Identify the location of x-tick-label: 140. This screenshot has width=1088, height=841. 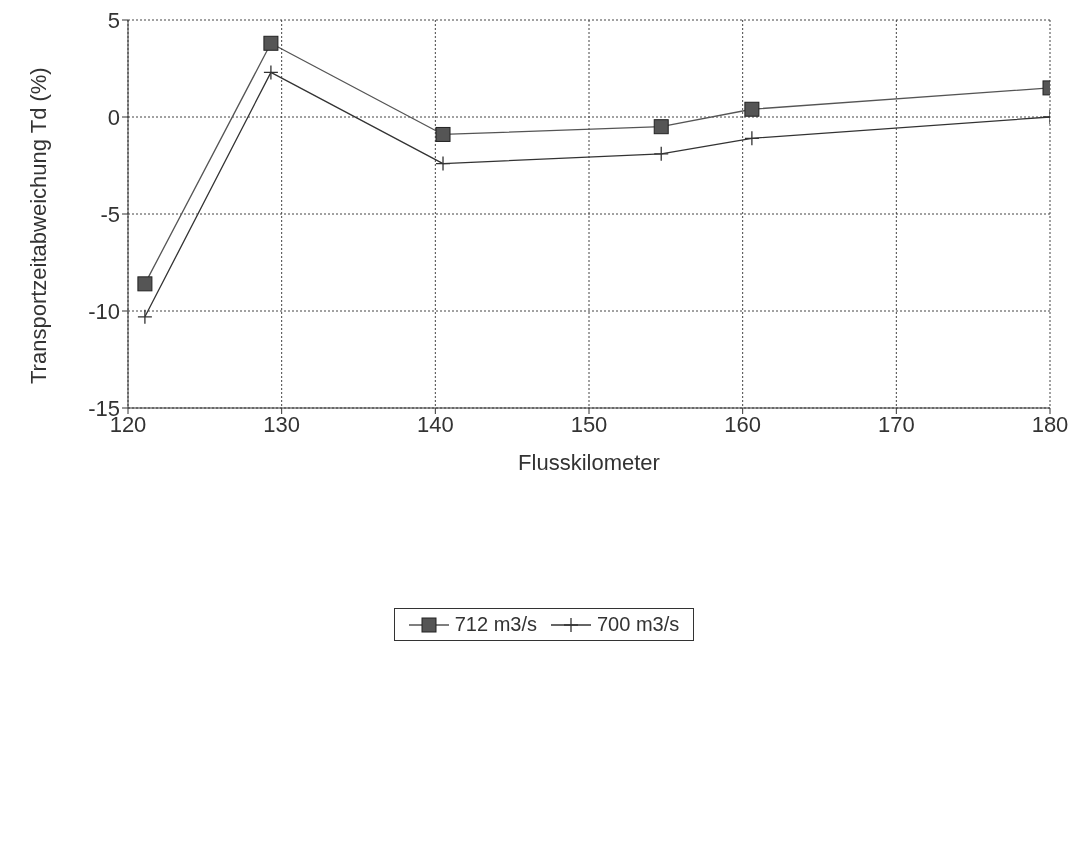
(435, 424).